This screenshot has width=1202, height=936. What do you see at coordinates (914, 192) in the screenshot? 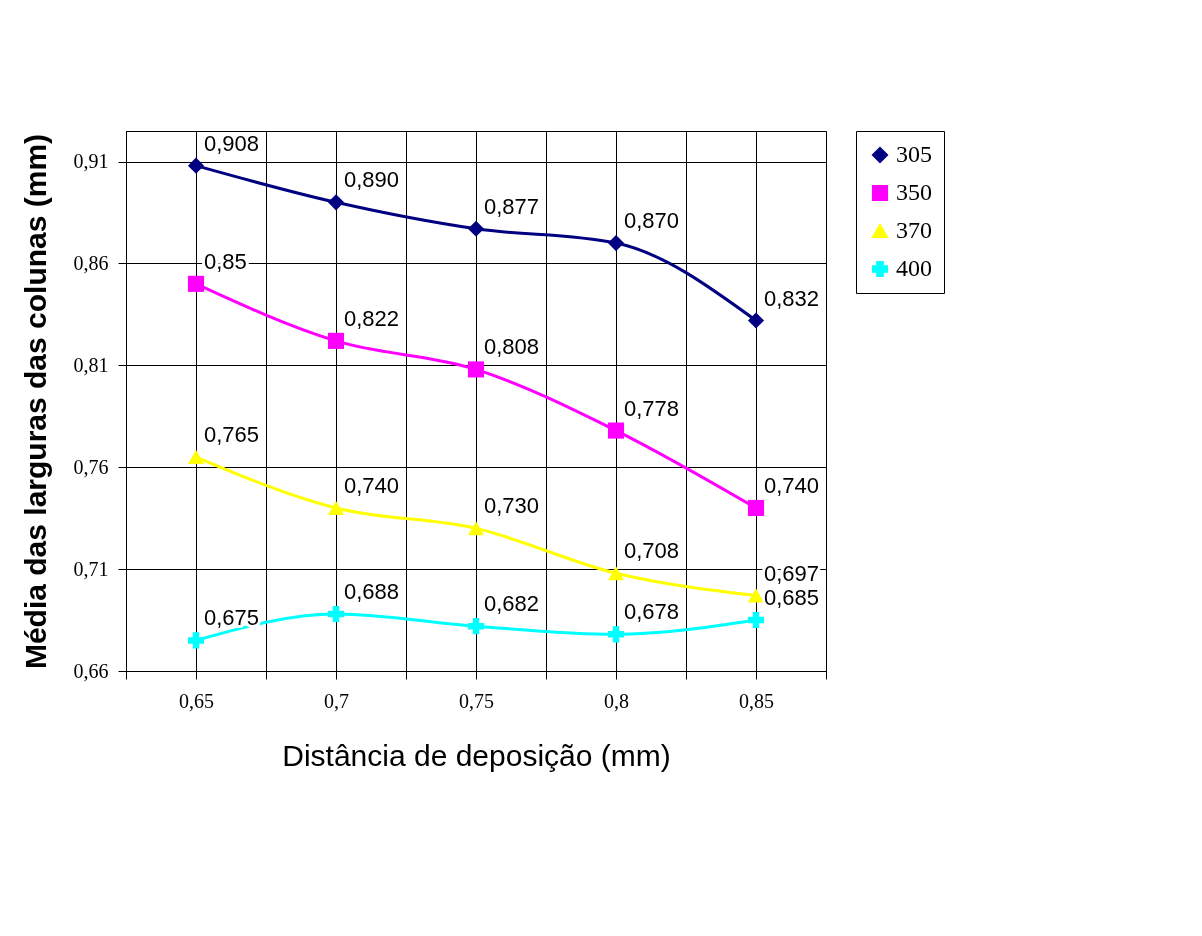
I see `legend-label: 350` at bounding box center [914, 192].